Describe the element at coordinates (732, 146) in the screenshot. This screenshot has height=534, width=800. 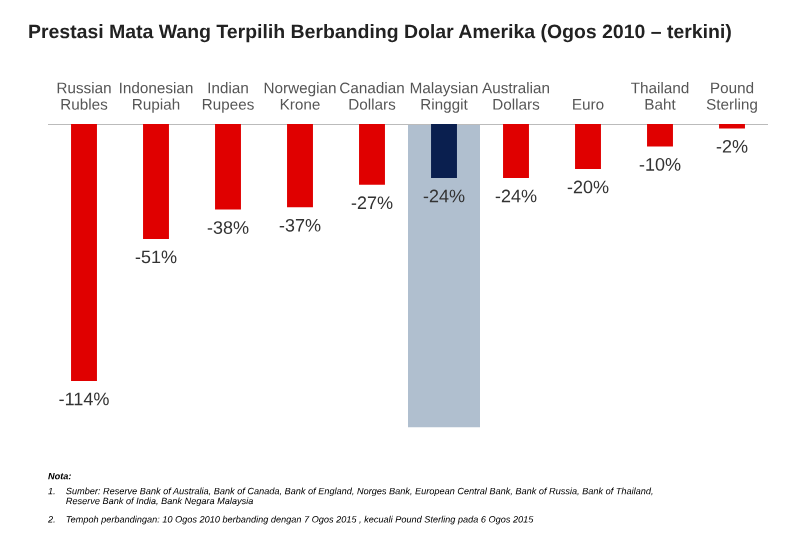
I see `data-label: -2%` at that location.